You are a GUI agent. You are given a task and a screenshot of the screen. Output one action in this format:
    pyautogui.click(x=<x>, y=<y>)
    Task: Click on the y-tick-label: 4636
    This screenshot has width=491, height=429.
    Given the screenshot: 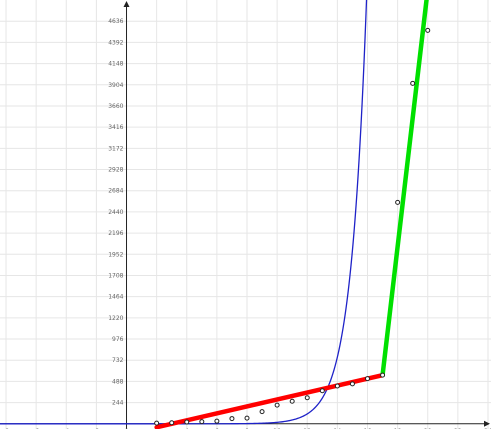 What is the action you would take?
    pyautogui.click(x=115, y=21)
    